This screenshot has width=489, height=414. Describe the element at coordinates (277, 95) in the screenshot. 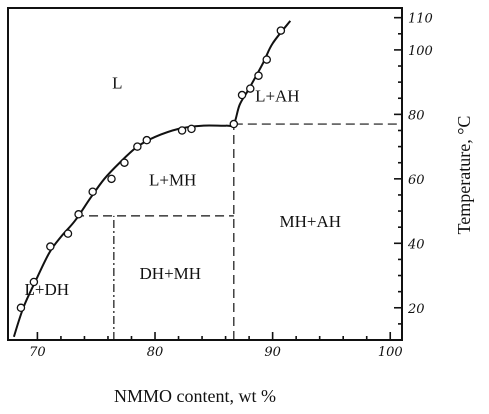

I see `region-label: L+AH` at that location.